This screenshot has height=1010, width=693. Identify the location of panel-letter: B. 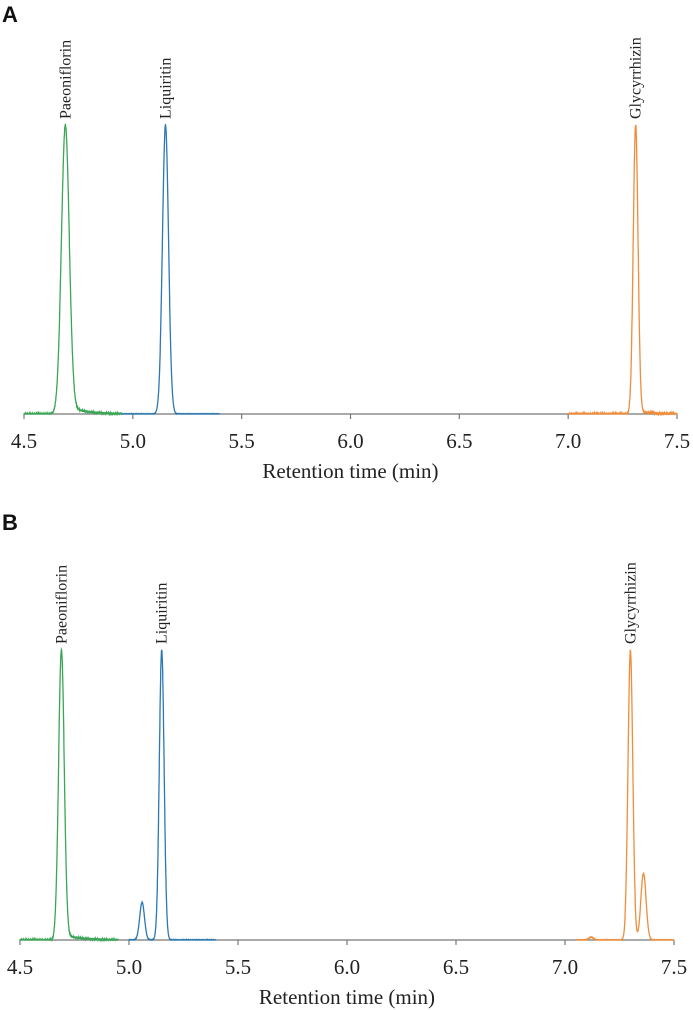
(10, 522).